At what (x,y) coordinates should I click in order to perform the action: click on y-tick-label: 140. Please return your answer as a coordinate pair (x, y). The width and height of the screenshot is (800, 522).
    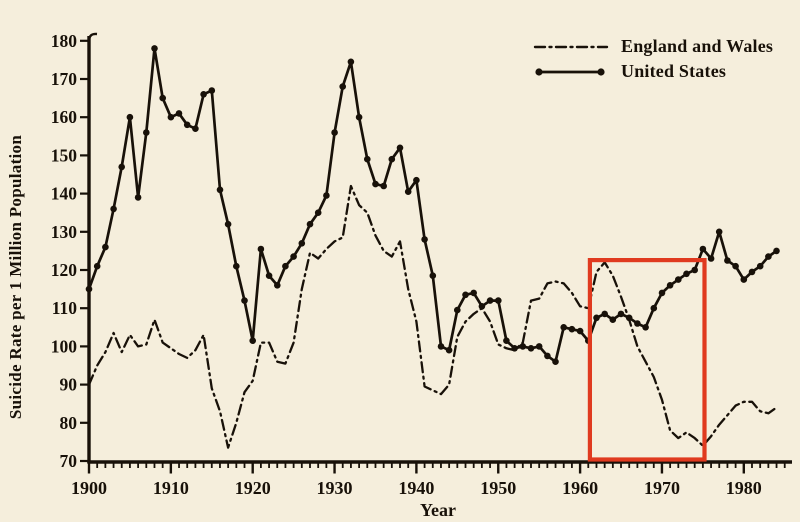
    Looking at the image, I should click on (64, 194).